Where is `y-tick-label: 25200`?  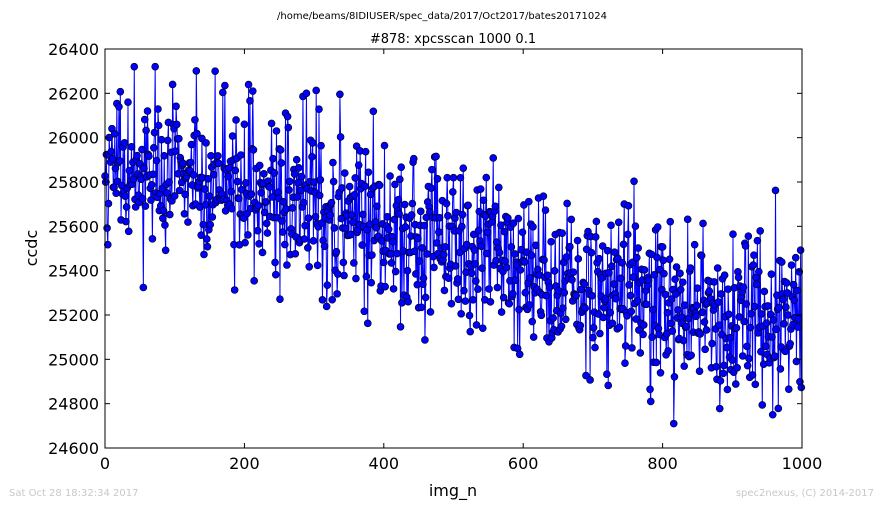
y-tick-label: 25200 is located at coordinates (73, 315).